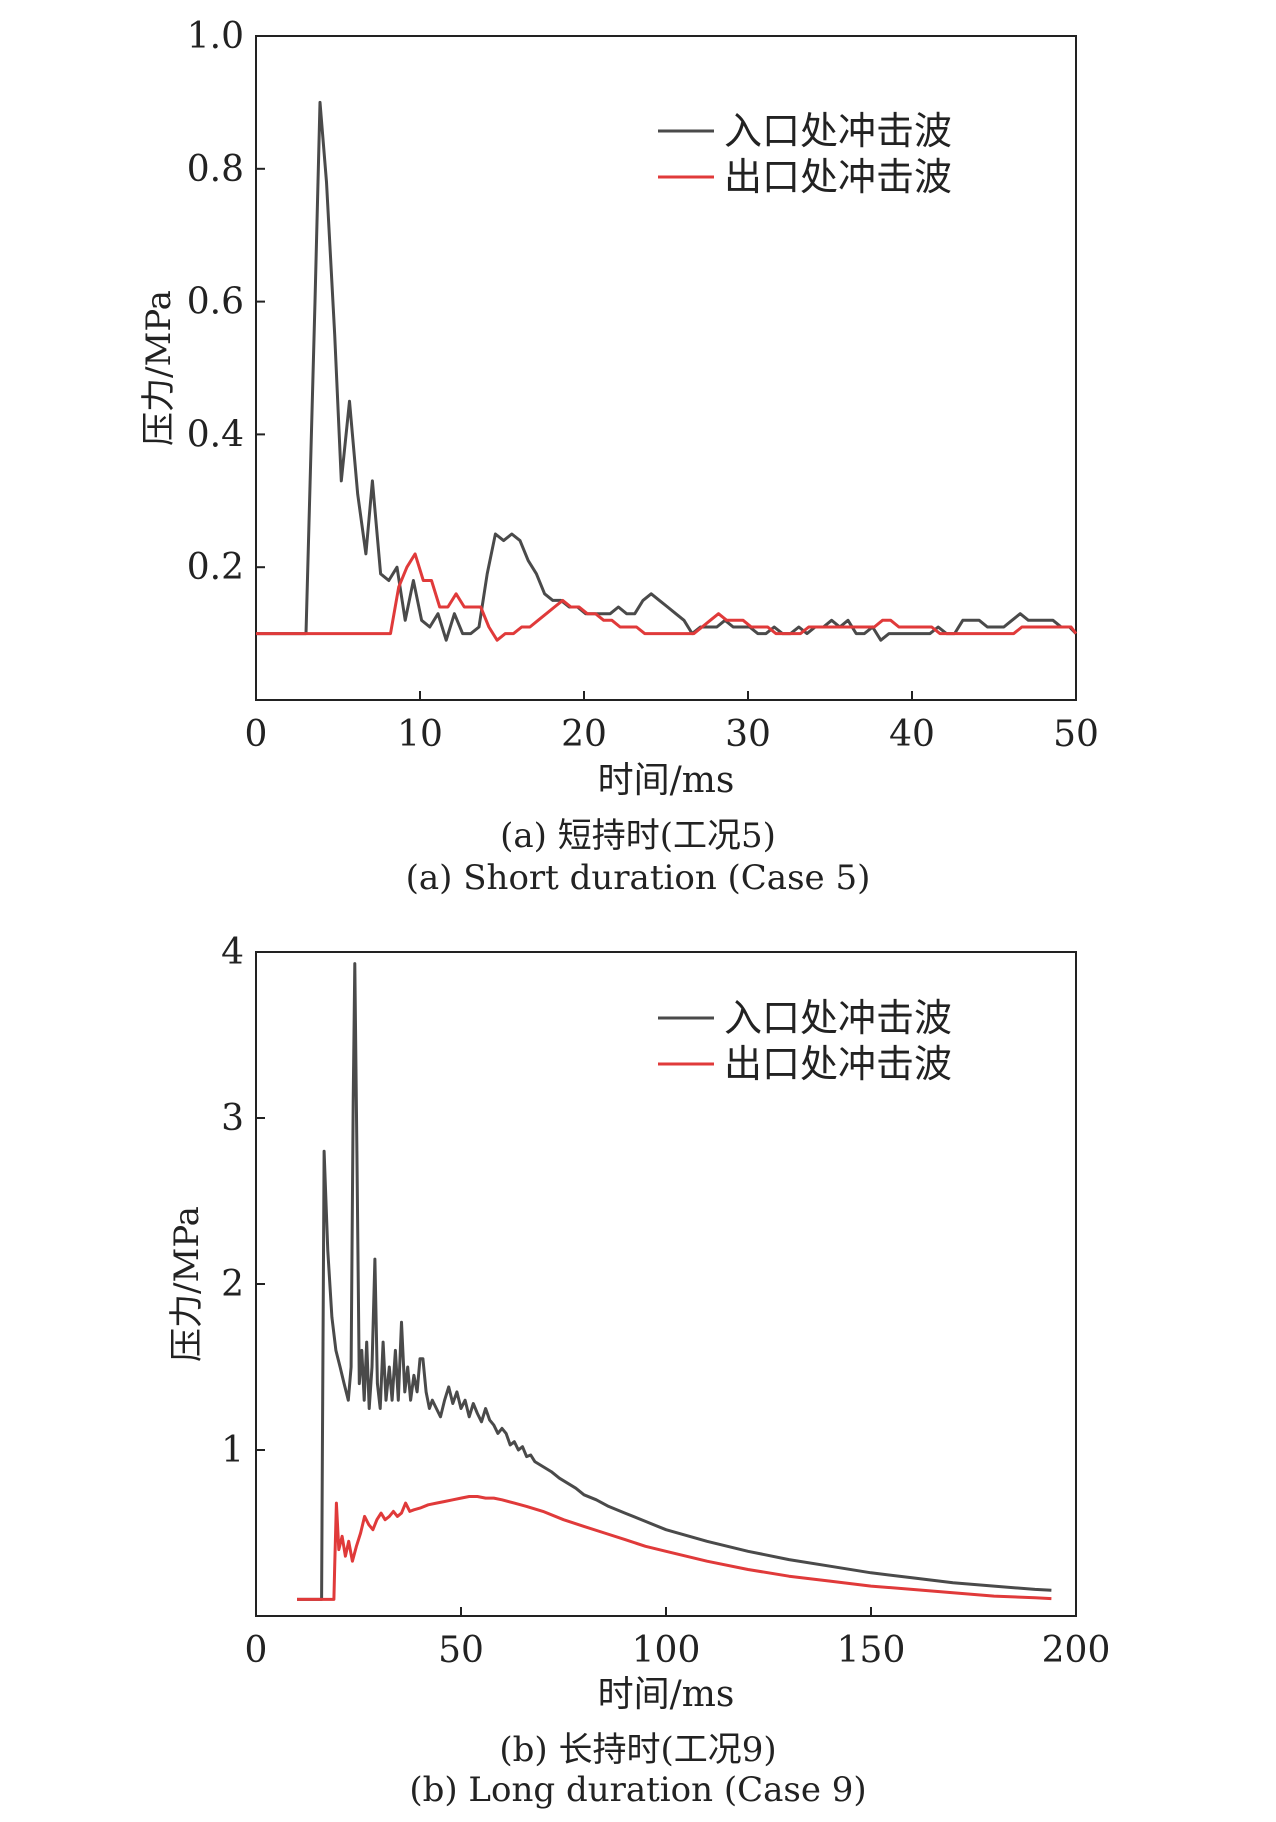 The height and width of the screenshot is (1822, 1276). I want to click on chart-a-caption-en: (a) Short duration (Case 5), so click(638, 878).